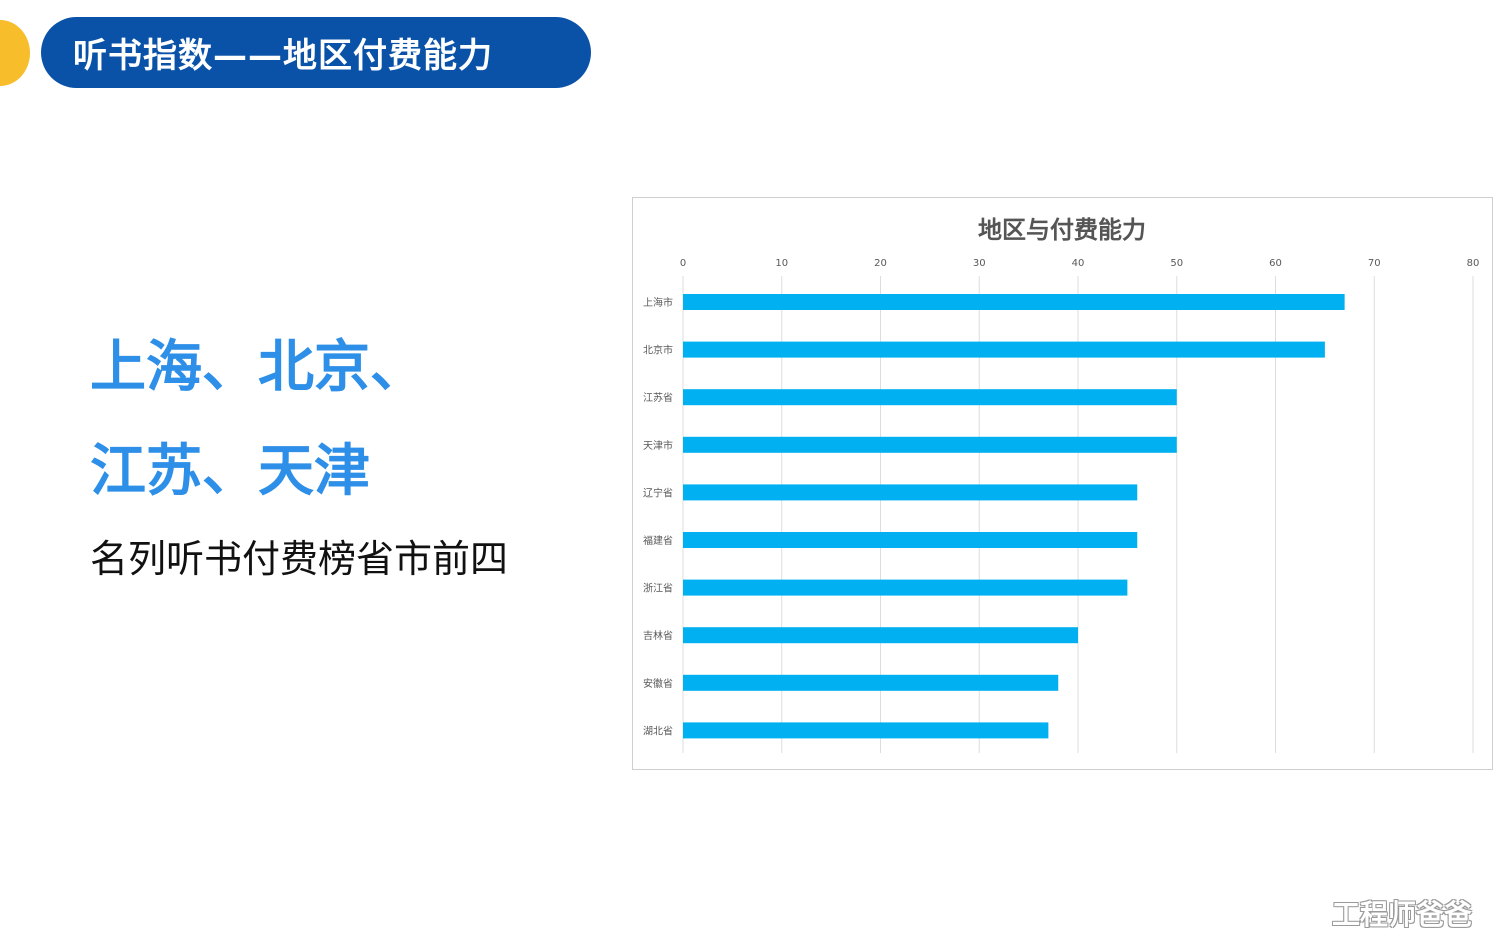  I want to click on x-tick-label: 30, so click(979, 263).